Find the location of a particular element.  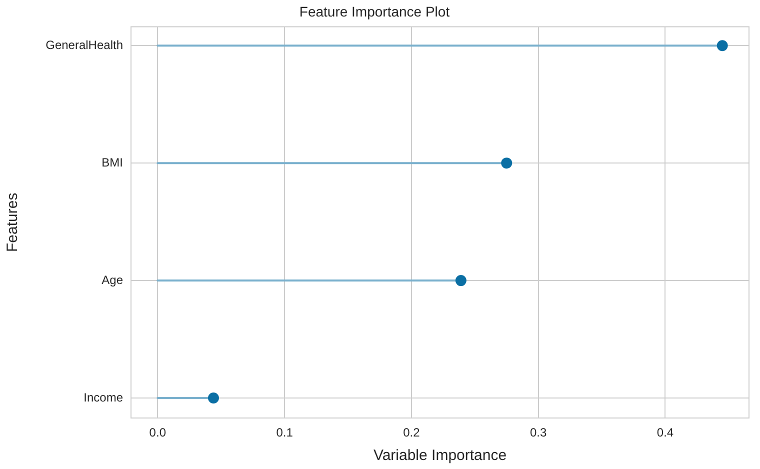

y-tick-label: BMI is located at coordinates (112, 162).